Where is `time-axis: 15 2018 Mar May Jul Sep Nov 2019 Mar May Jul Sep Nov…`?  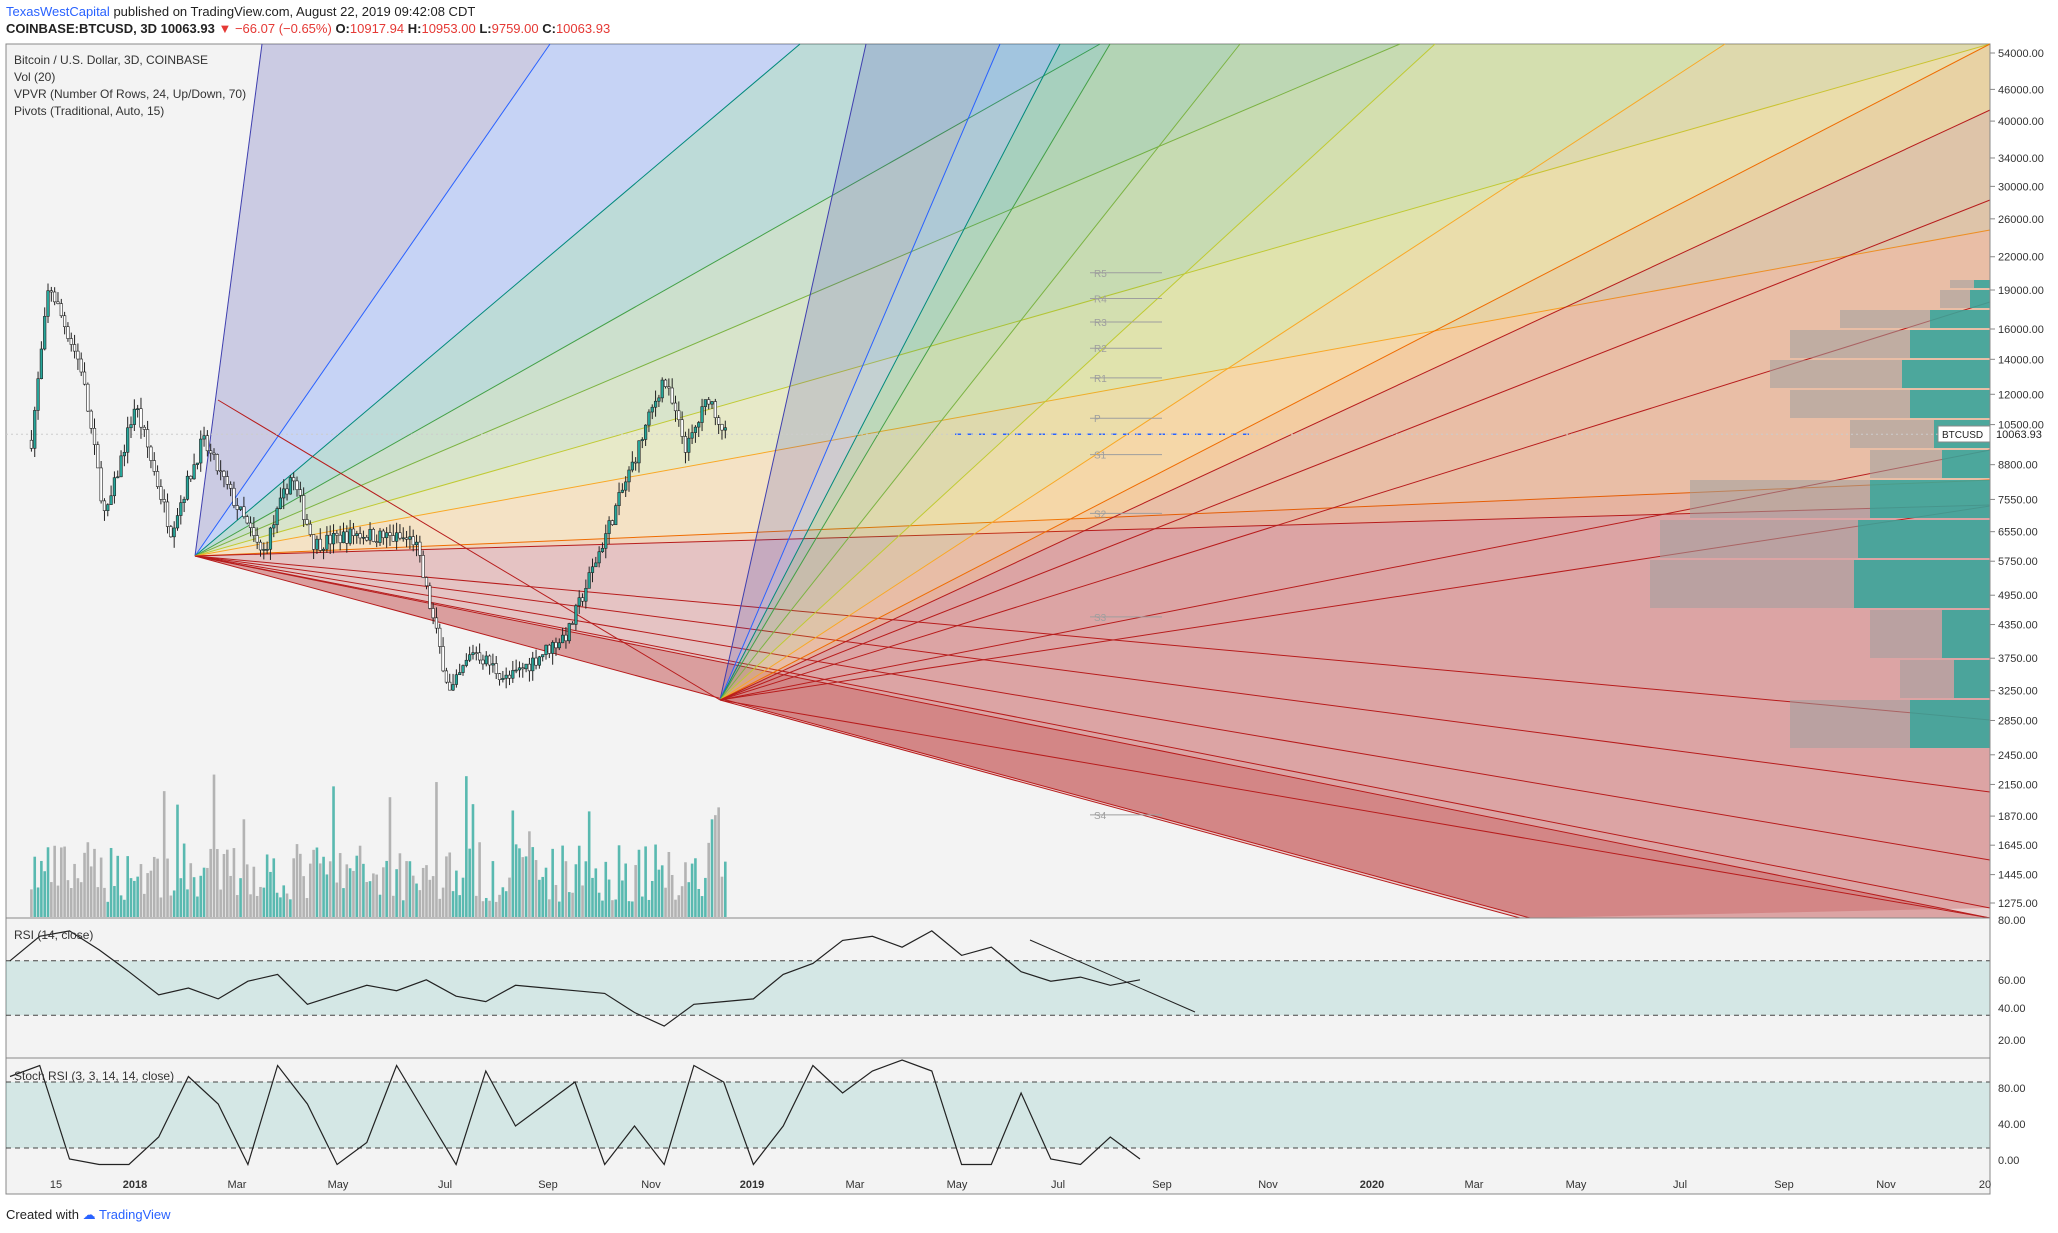
time-axis: 15 2018 Mar May Jul Sep Nov 2019 Mar May Jul Sep Nov… is located at coordinates (1020, 1185).